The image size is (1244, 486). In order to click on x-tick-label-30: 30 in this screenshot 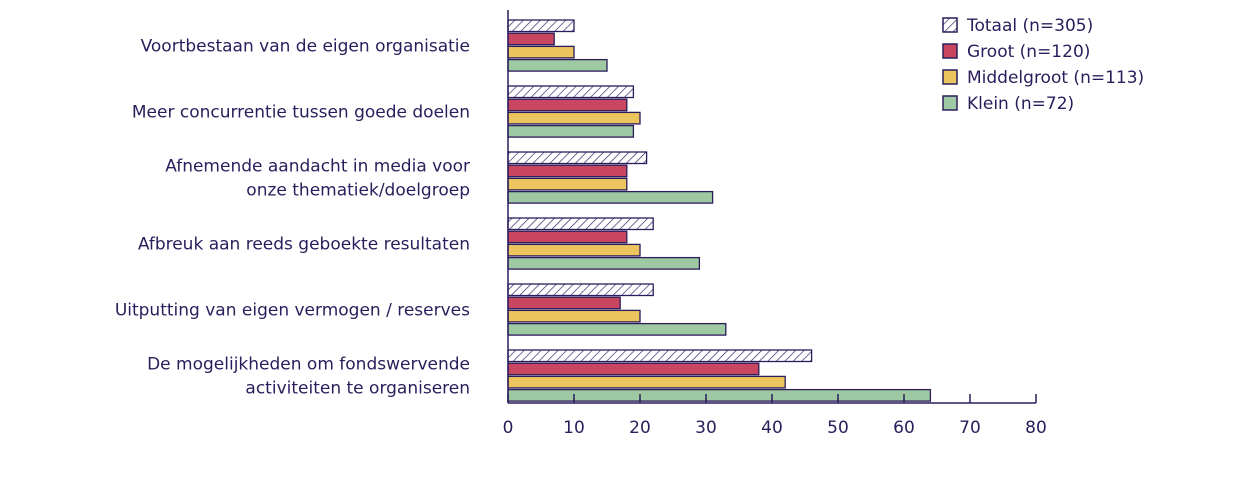, I will do `click(706, 428)`.